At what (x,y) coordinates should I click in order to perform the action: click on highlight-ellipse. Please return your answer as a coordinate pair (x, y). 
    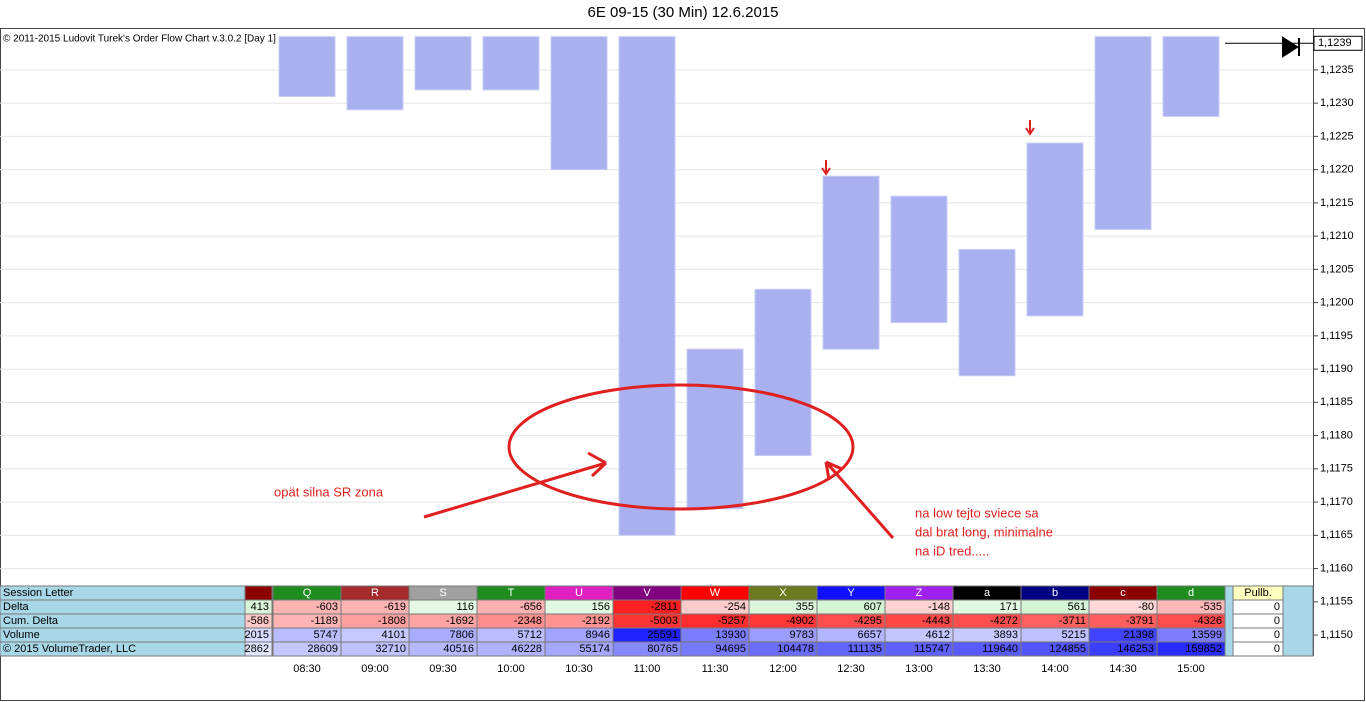
    Looking at the image, I should click on (681, 447).